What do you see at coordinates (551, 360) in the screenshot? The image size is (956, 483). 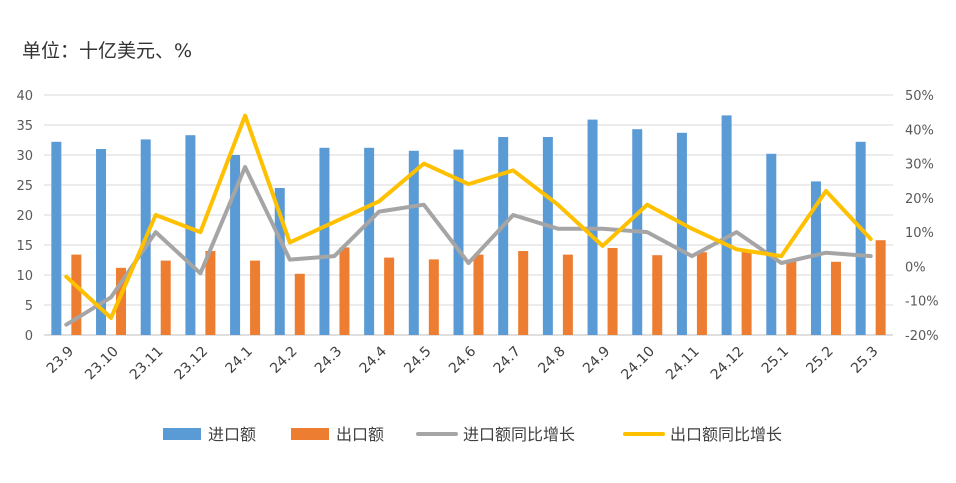 I see `x-tick-label: 24.8` at bounding box center [551, 360].